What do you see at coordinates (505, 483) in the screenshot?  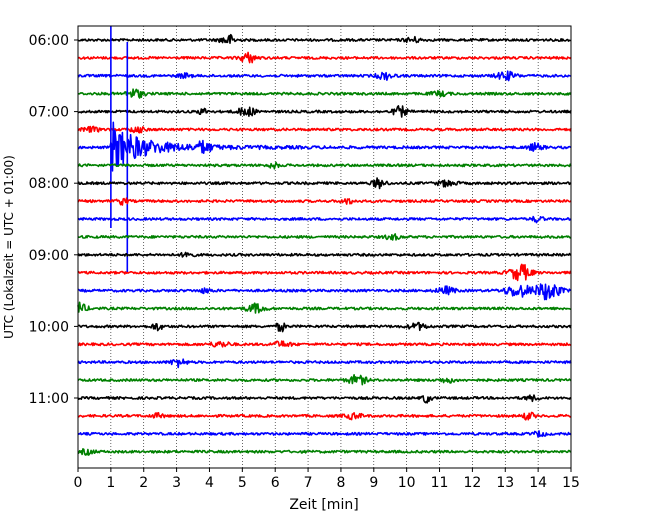 I see `x-tick-label: 13` at bounding box center [505, 483].